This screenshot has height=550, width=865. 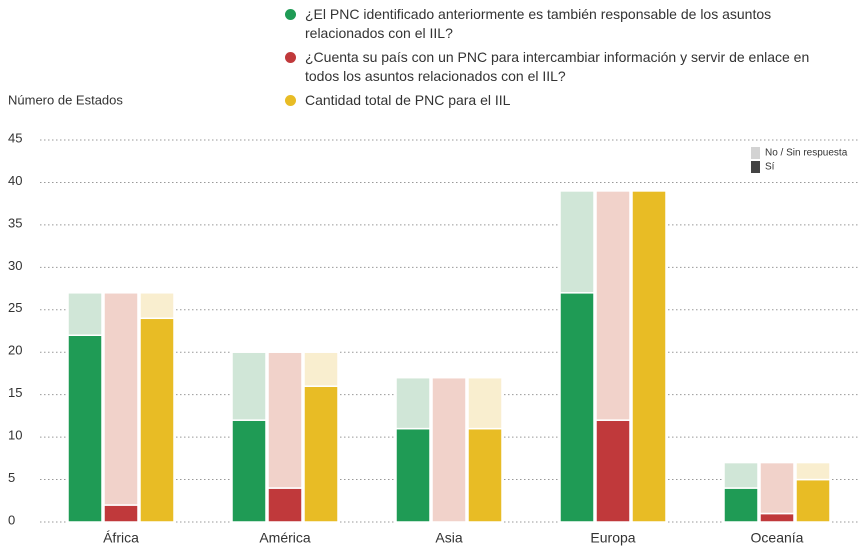 What do you see at coordinates (15, 307) in the screenshot?
I see `y-tick-label: 25` at bounding box center [15, 307].